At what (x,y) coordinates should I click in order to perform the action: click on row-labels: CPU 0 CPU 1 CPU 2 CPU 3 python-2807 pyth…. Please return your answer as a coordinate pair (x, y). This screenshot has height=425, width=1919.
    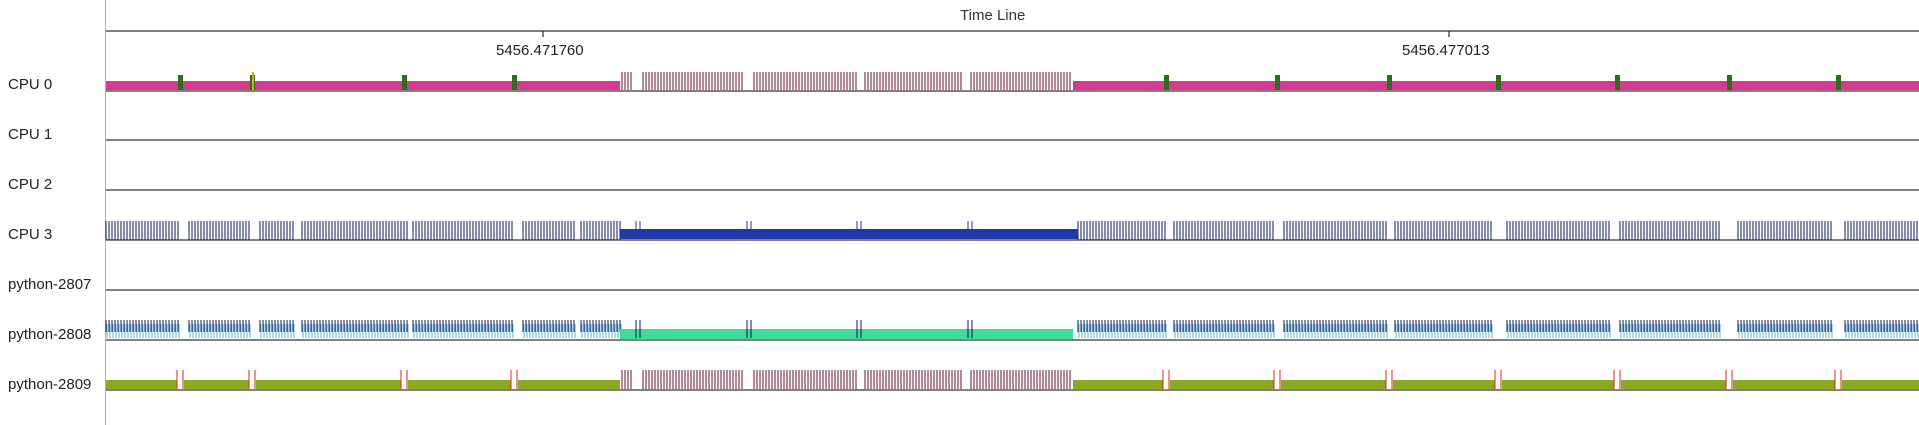
    Looking at the image, I should click on (52, 212).